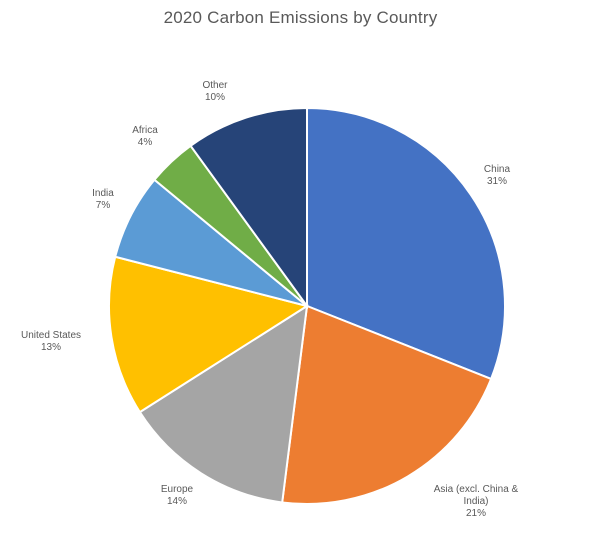  What do you see at coordinates (103, 199) in the screenshot?
I see `slice-label-india: India 7%` at bounding box center [103, 199].